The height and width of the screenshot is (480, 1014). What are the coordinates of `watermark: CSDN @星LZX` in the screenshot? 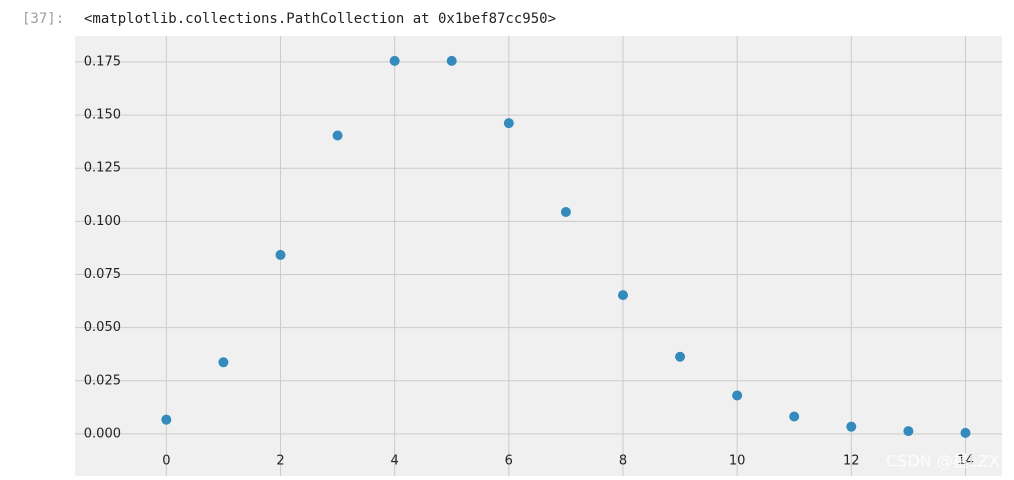 It's located at (943, 461).